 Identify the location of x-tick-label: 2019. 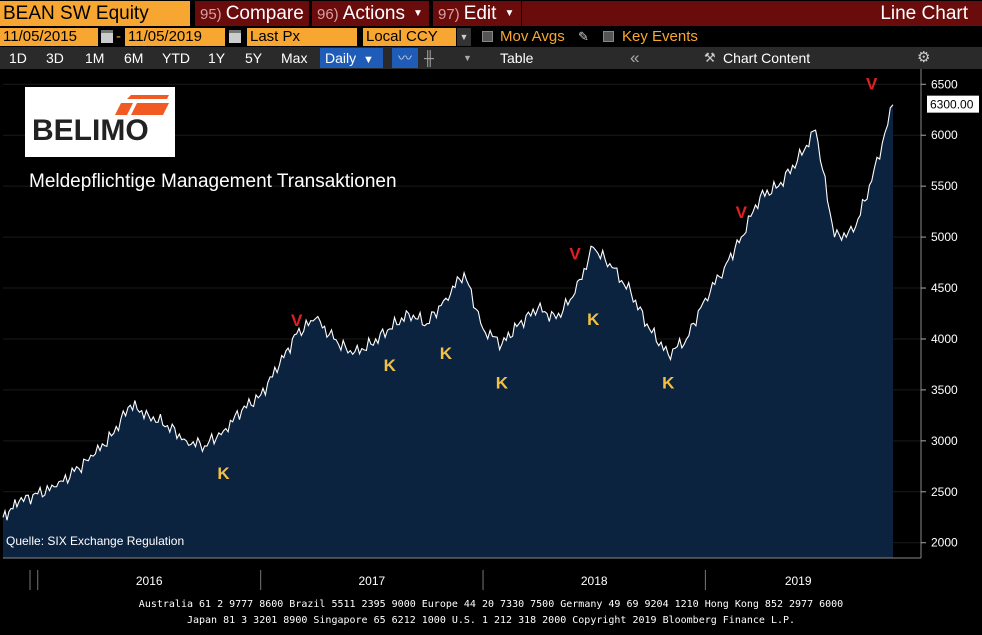
(798, 581).